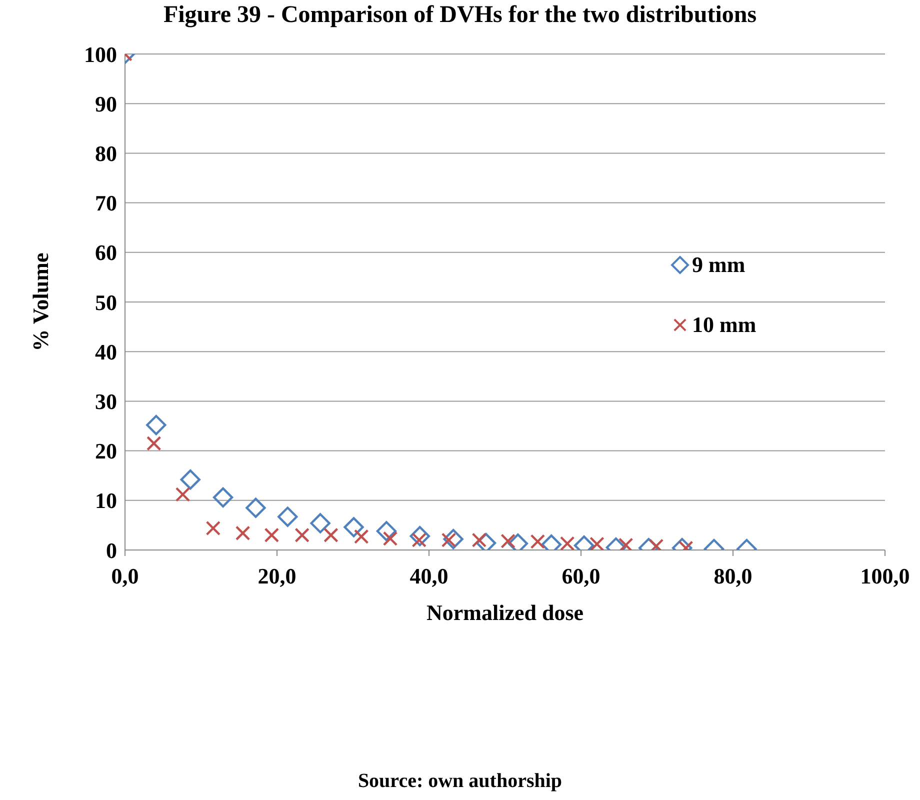 The width and height of the screenshot is (920, 800). I want to click on y-tick-label: 0, so click(111, 550).